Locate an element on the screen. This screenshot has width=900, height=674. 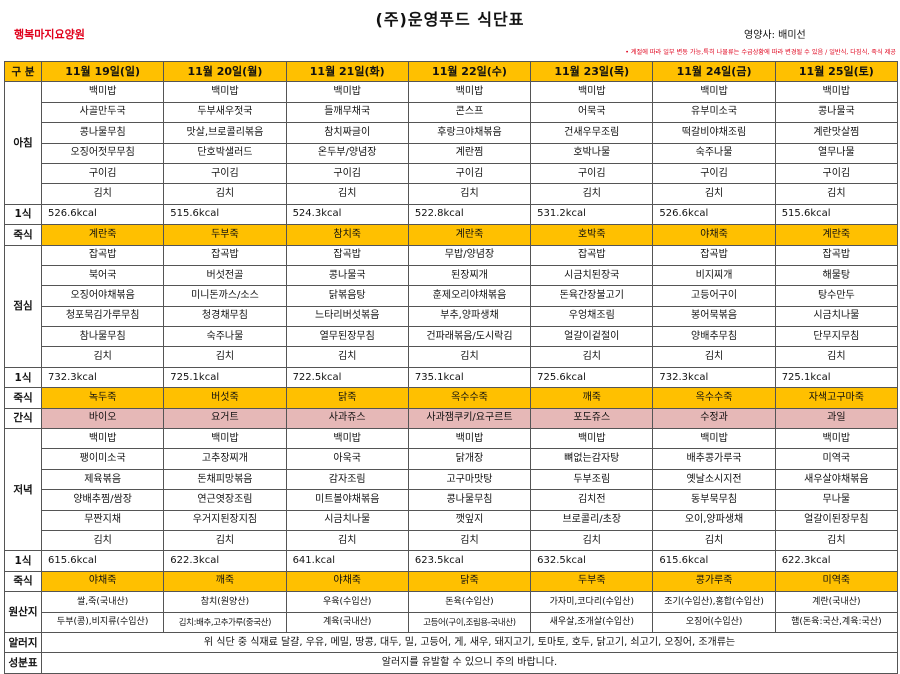
menu-item: 오징어젓무무침 is located at coordinates (102, 153).